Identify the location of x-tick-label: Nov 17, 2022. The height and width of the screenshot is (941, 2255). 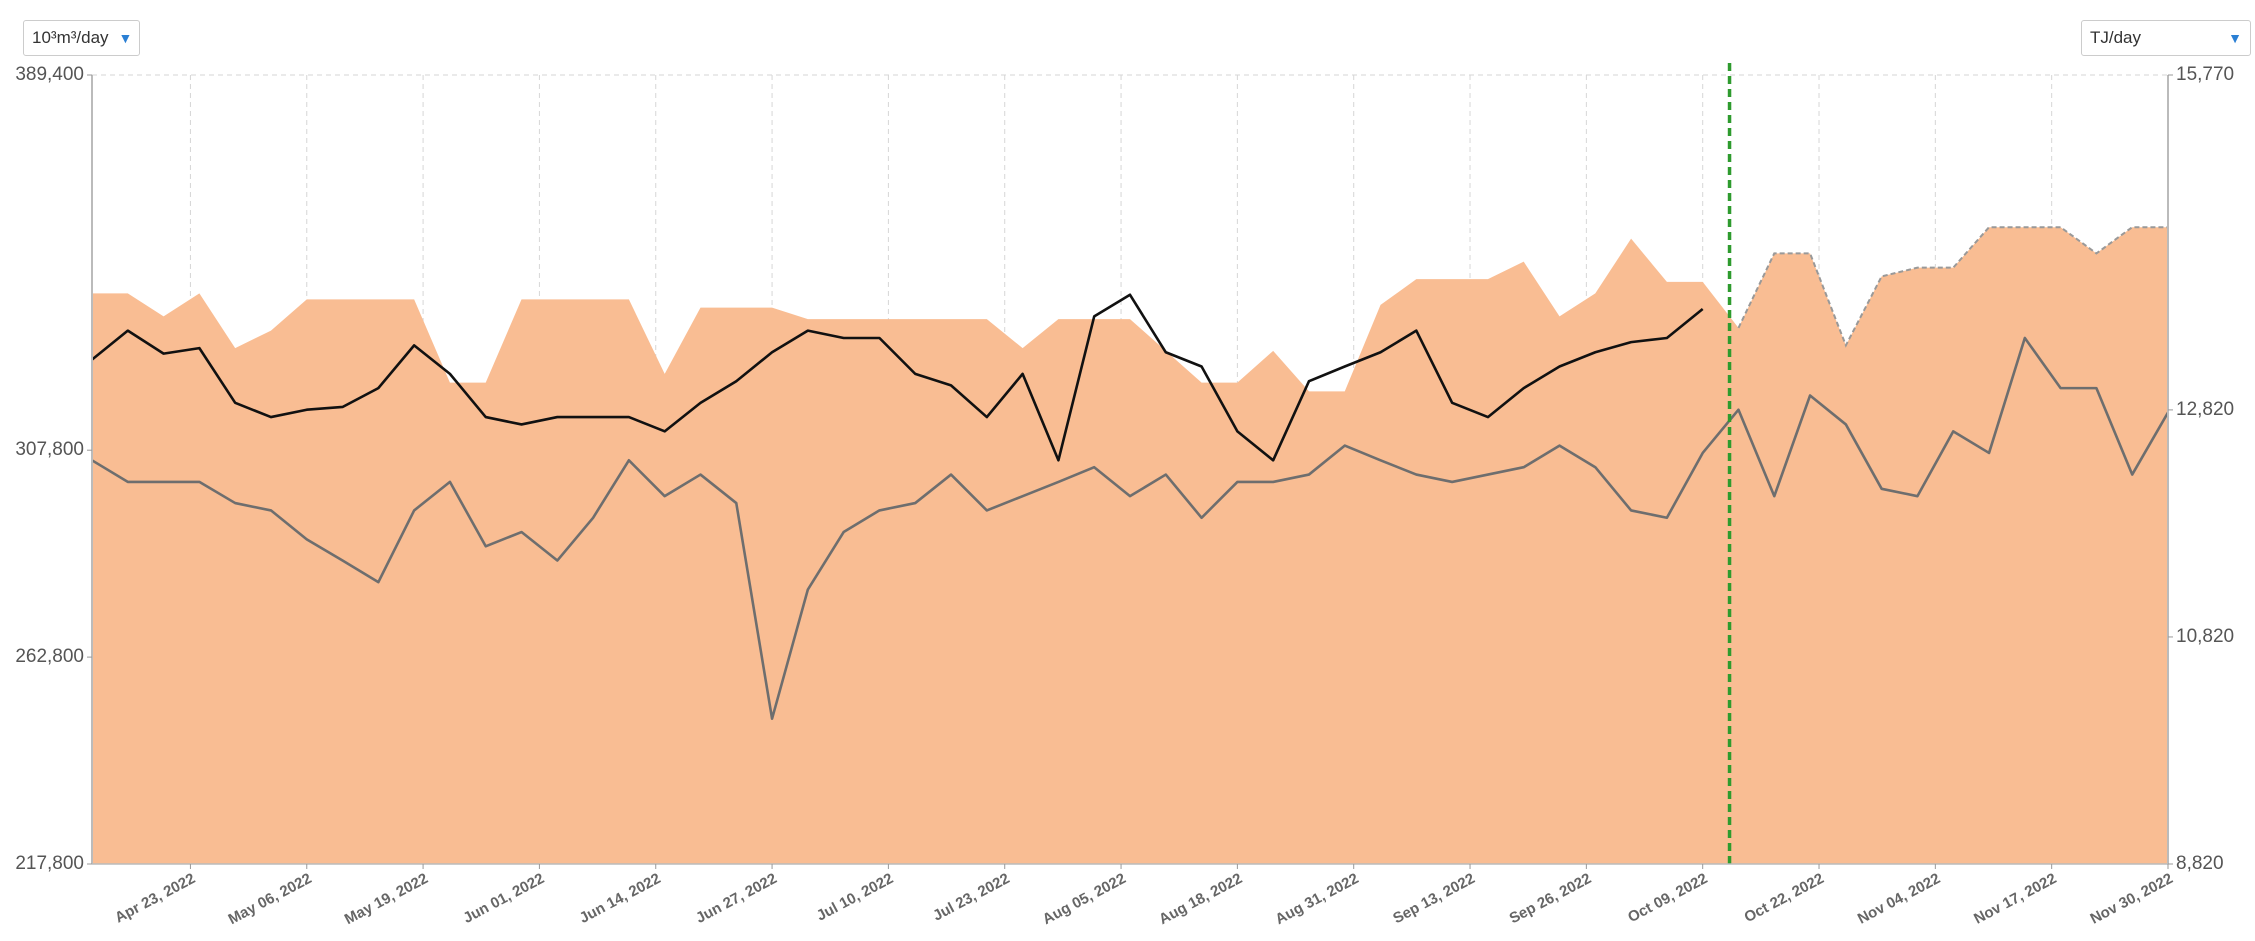
(2015, 899).